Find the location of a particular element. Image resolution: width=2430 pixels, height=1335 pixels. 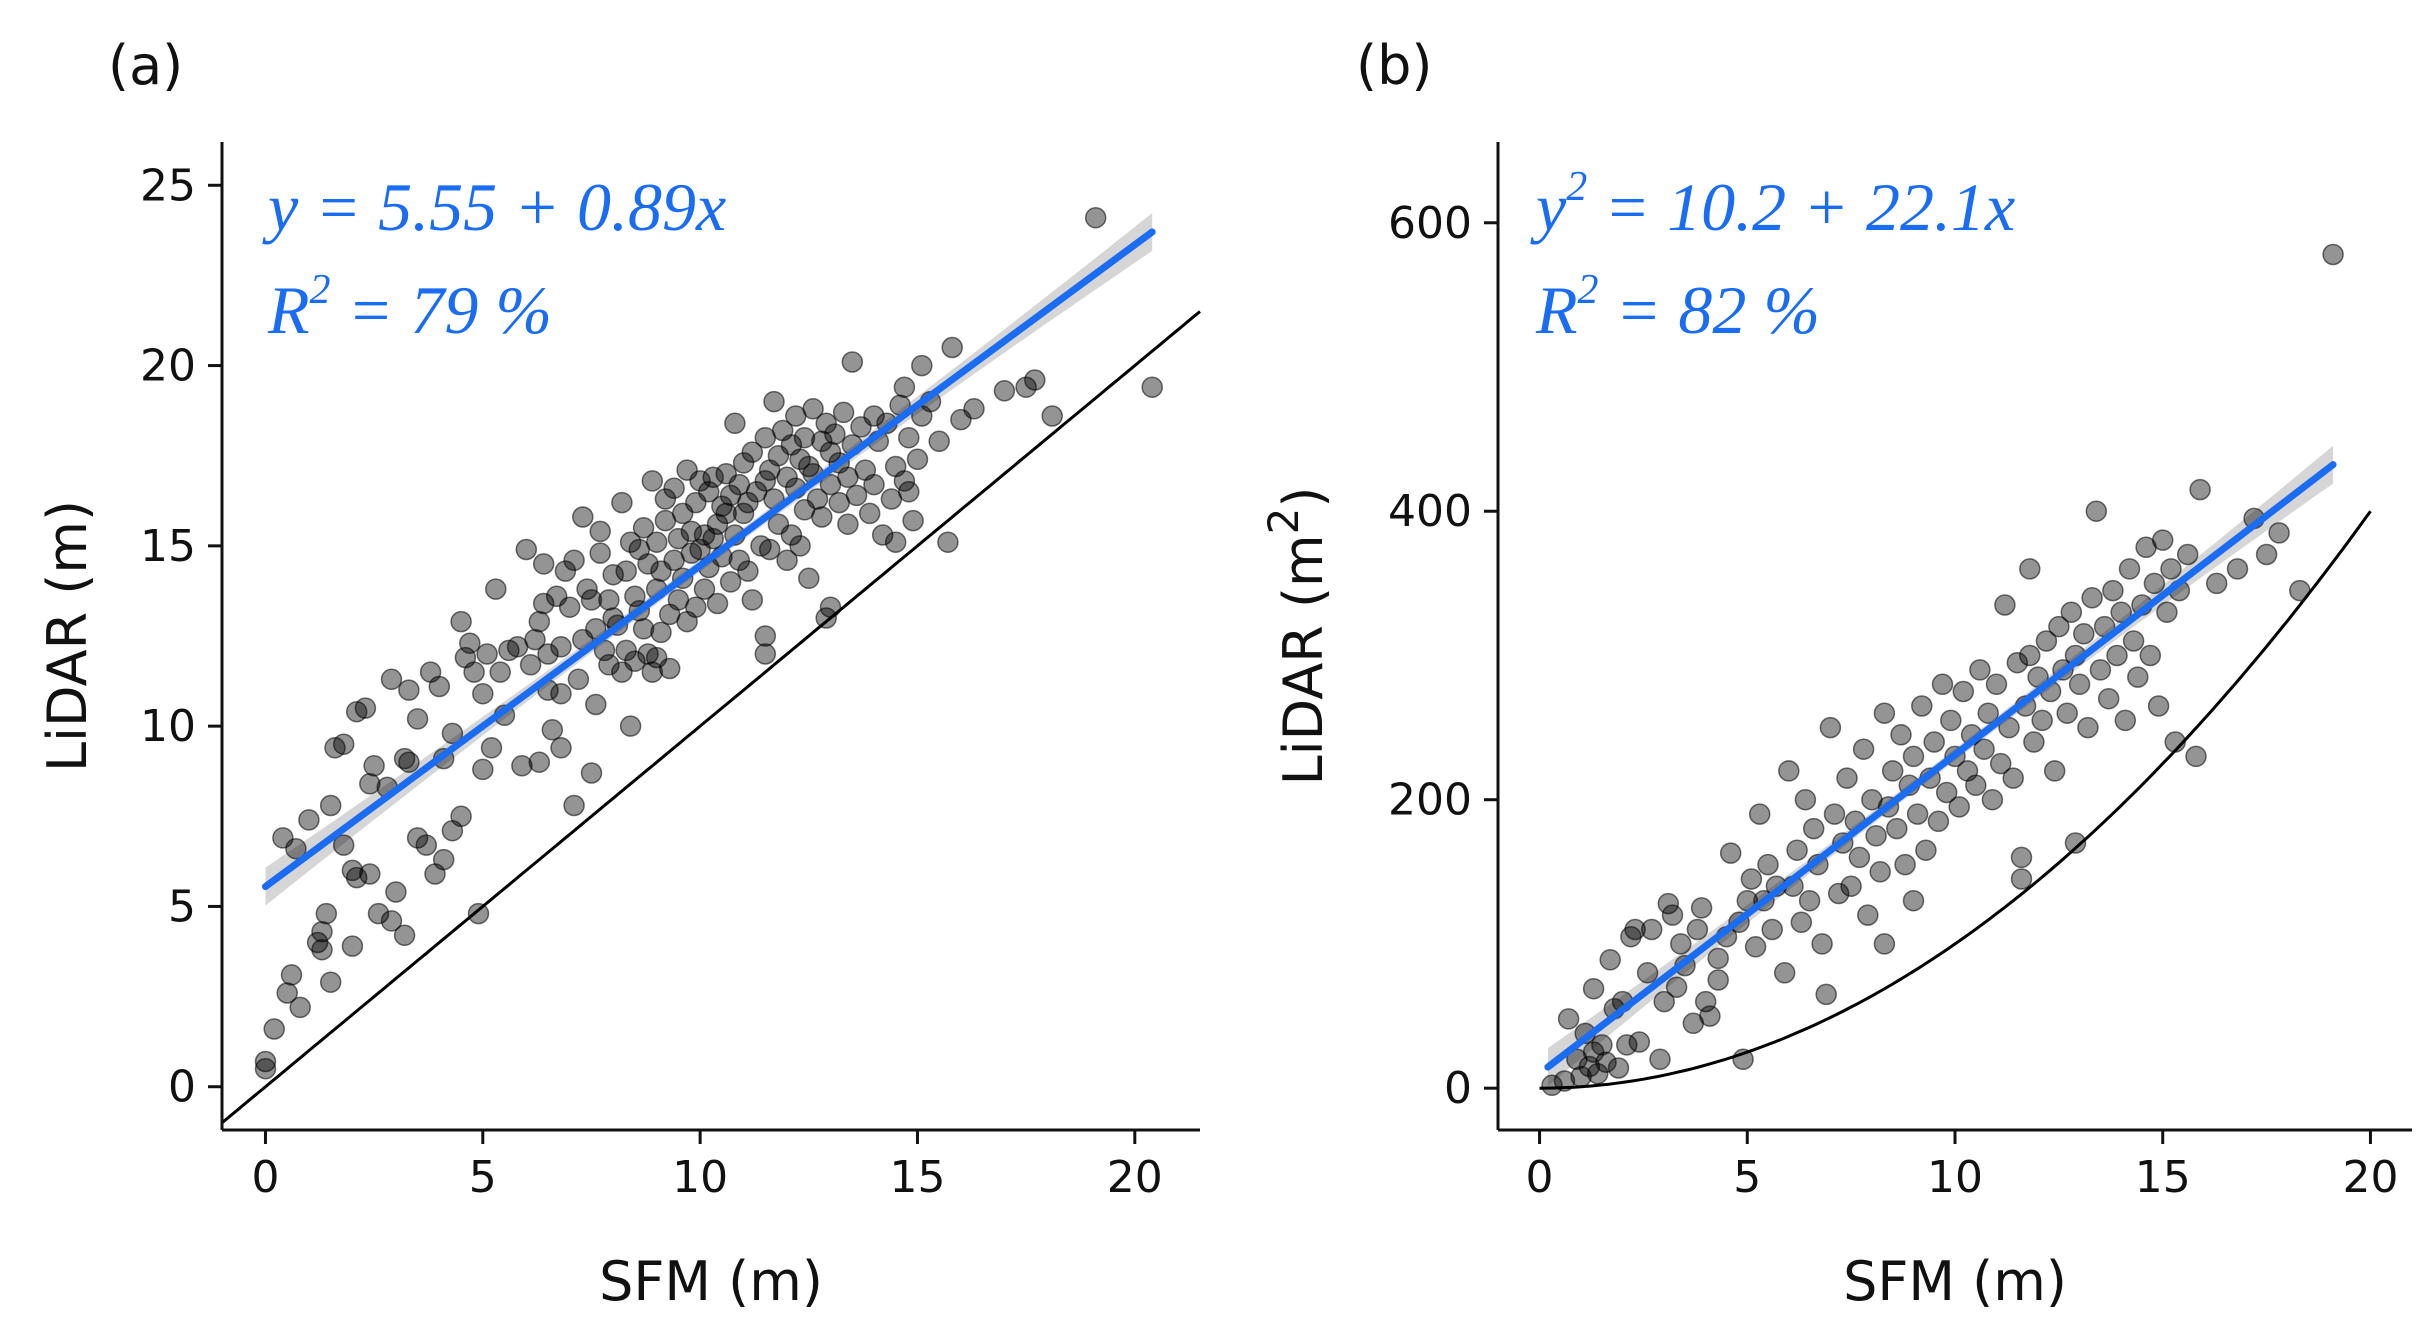

panel-b-reference-curve is located at coordinates (1955, 800).